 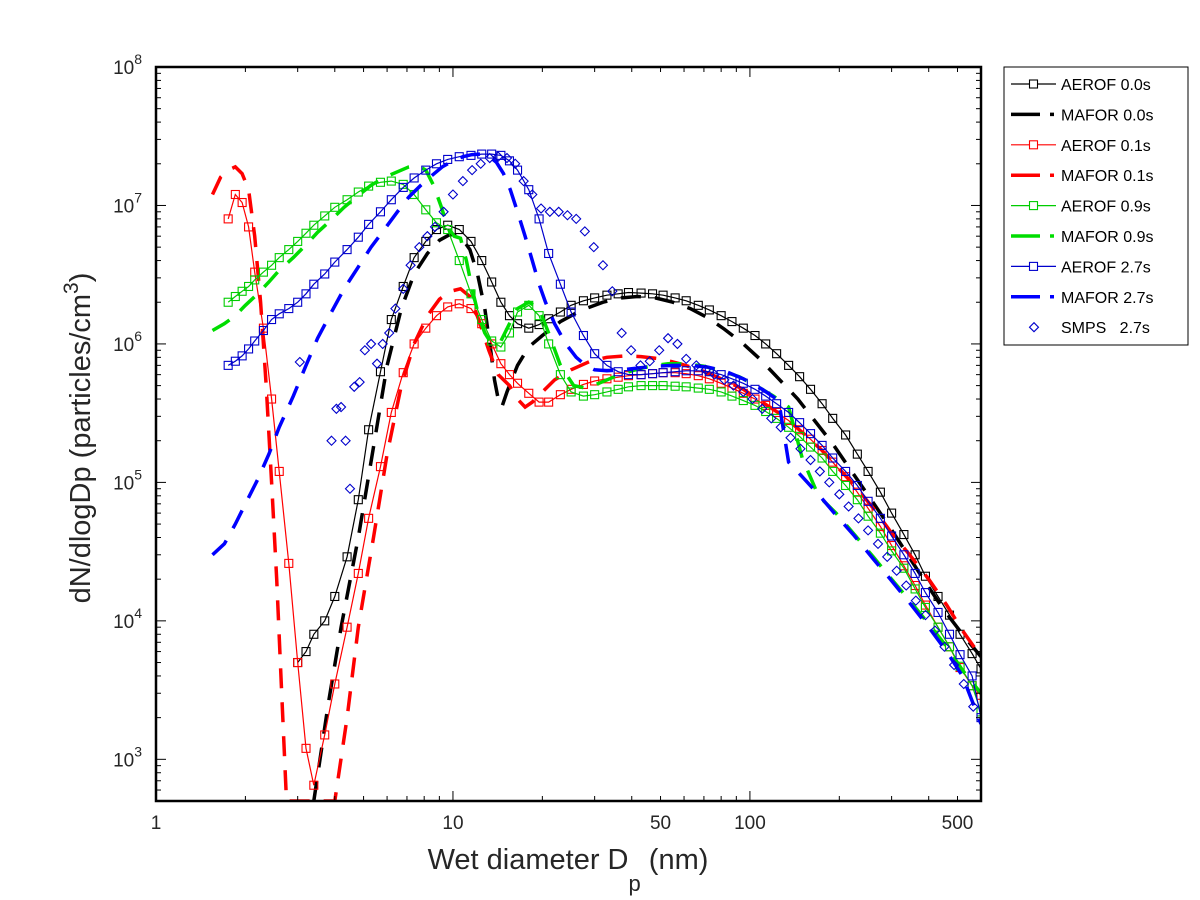 What do you see at coordinates (127, 480) in the screenshot?
I see `y-tick-label: 10⁵` at bounding box center [127, 480].